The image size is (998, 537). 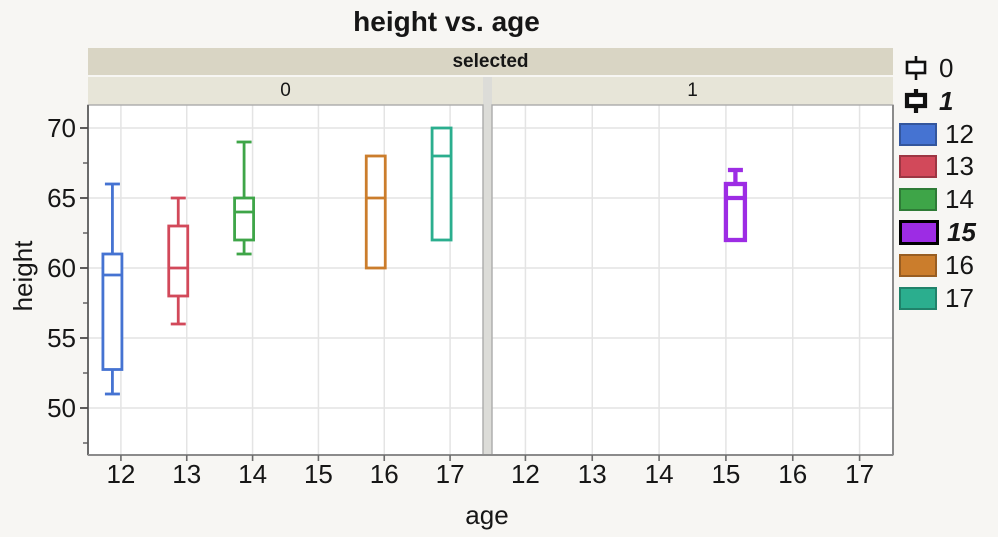 I want to click on legend-item-age-15: 15, so click(x=937, y=232).